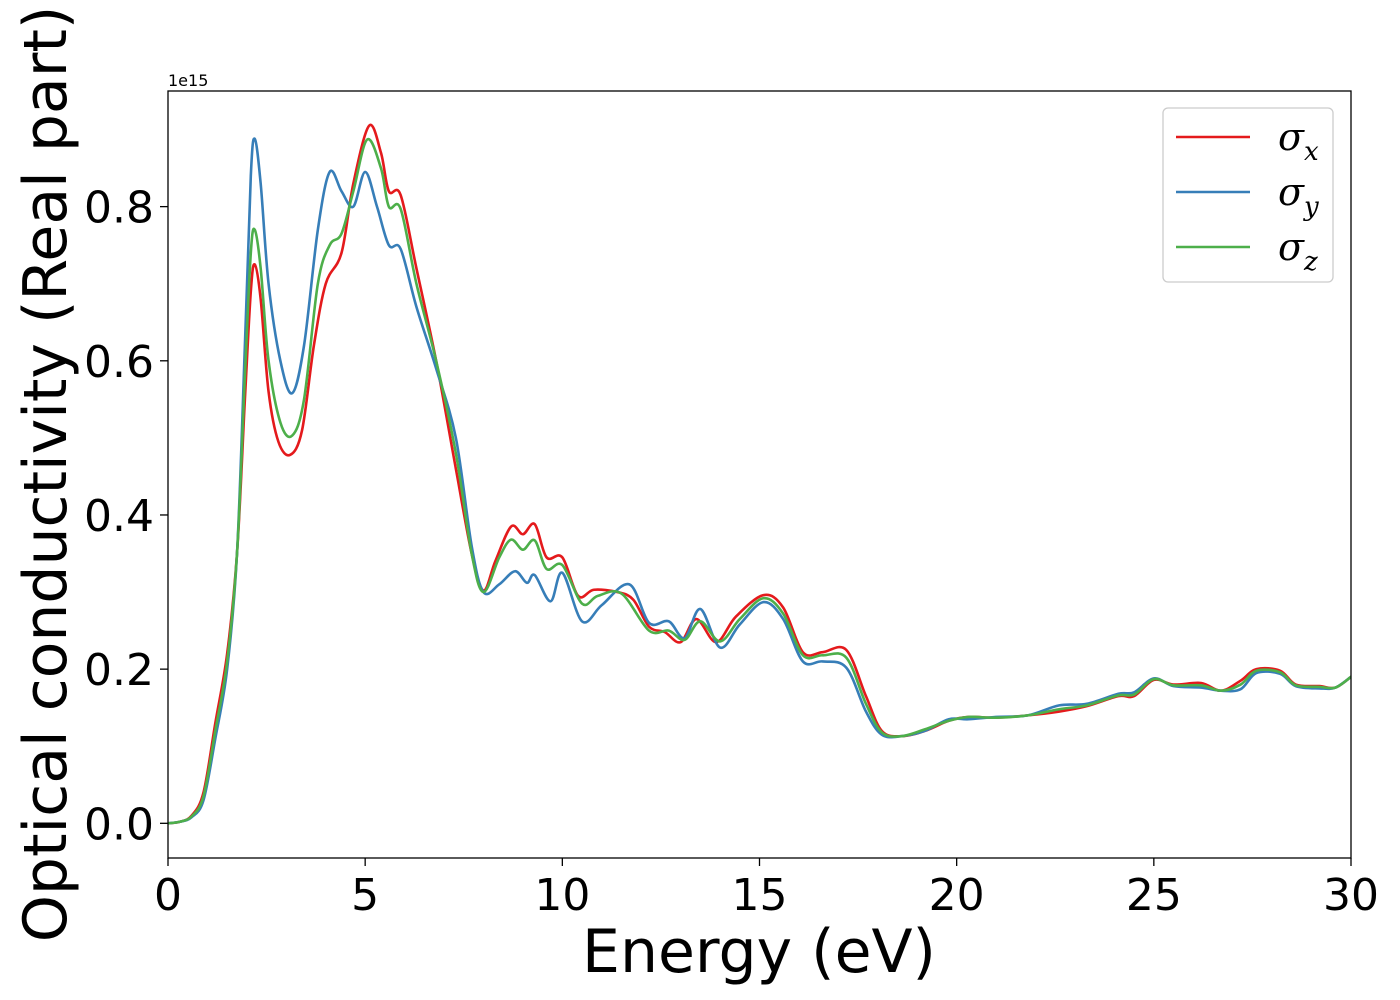 This screenshot has height=1000, width=1400. Describe the element at coordinates (365, 895) in the screenshot. I see `x-tick-label: 5` at that location.